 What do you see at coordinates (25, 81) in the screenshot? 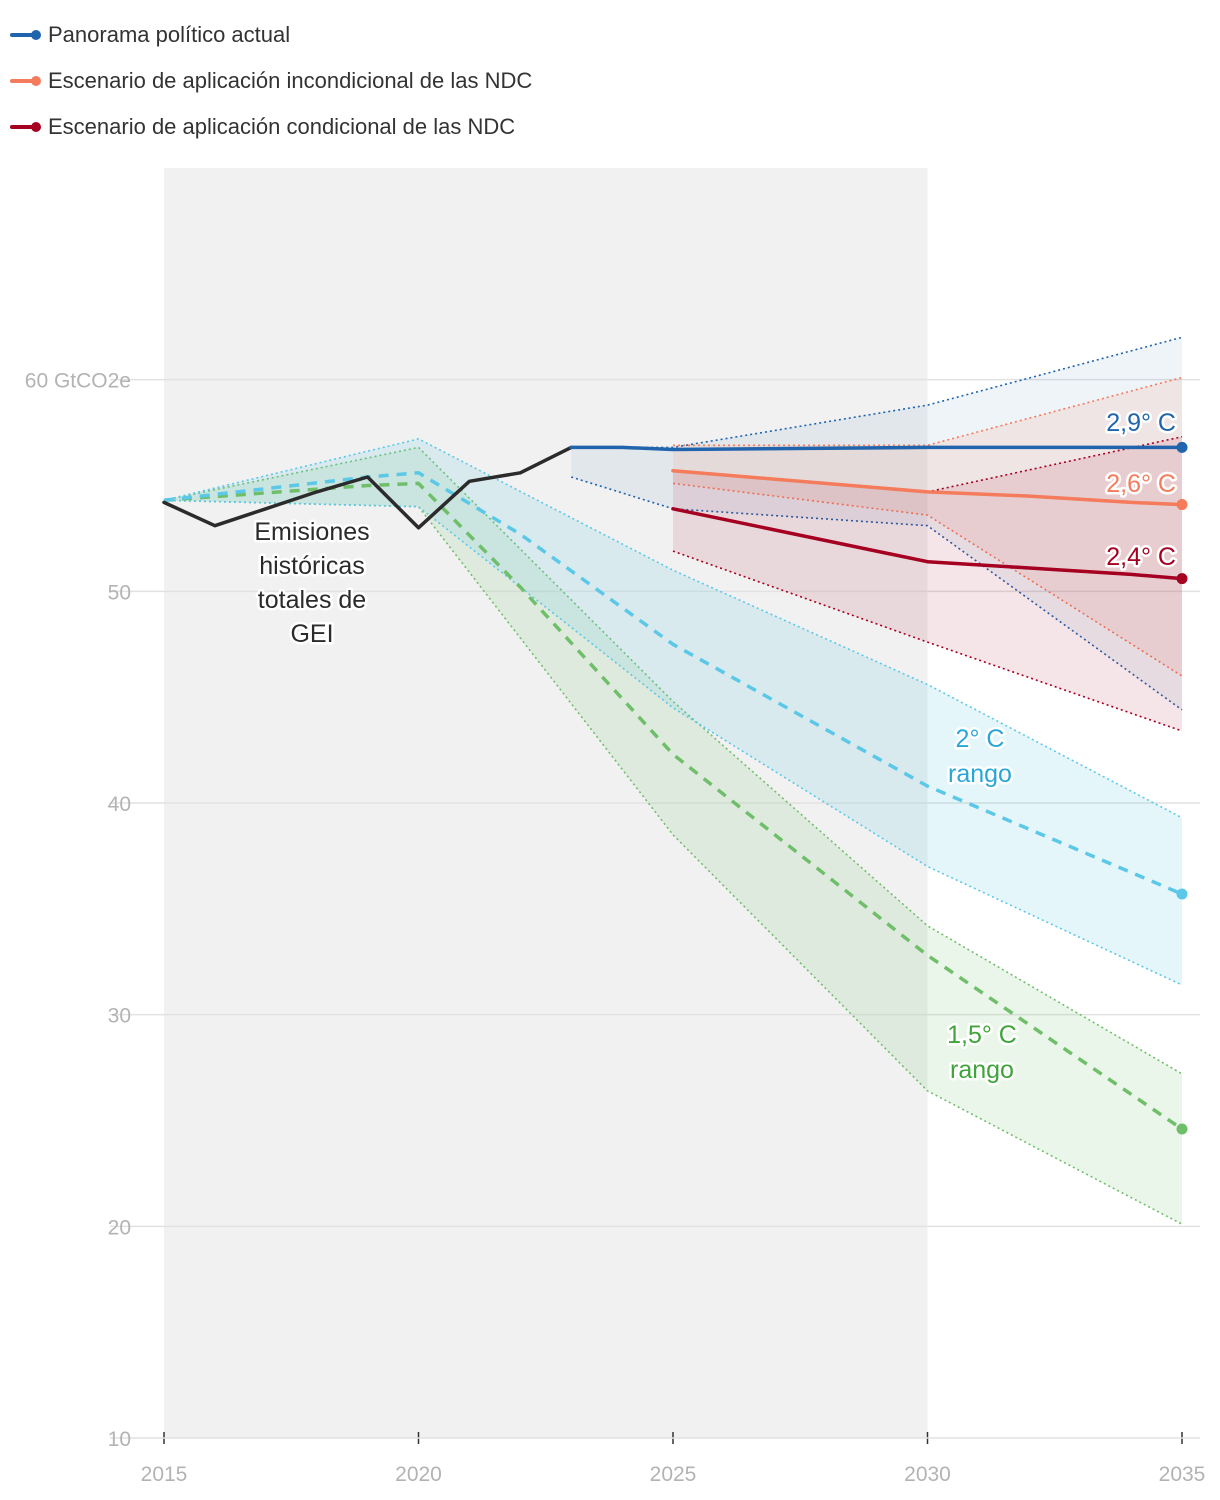
I see `legend-swatch-unconditional` at bounding box center [25, 81].